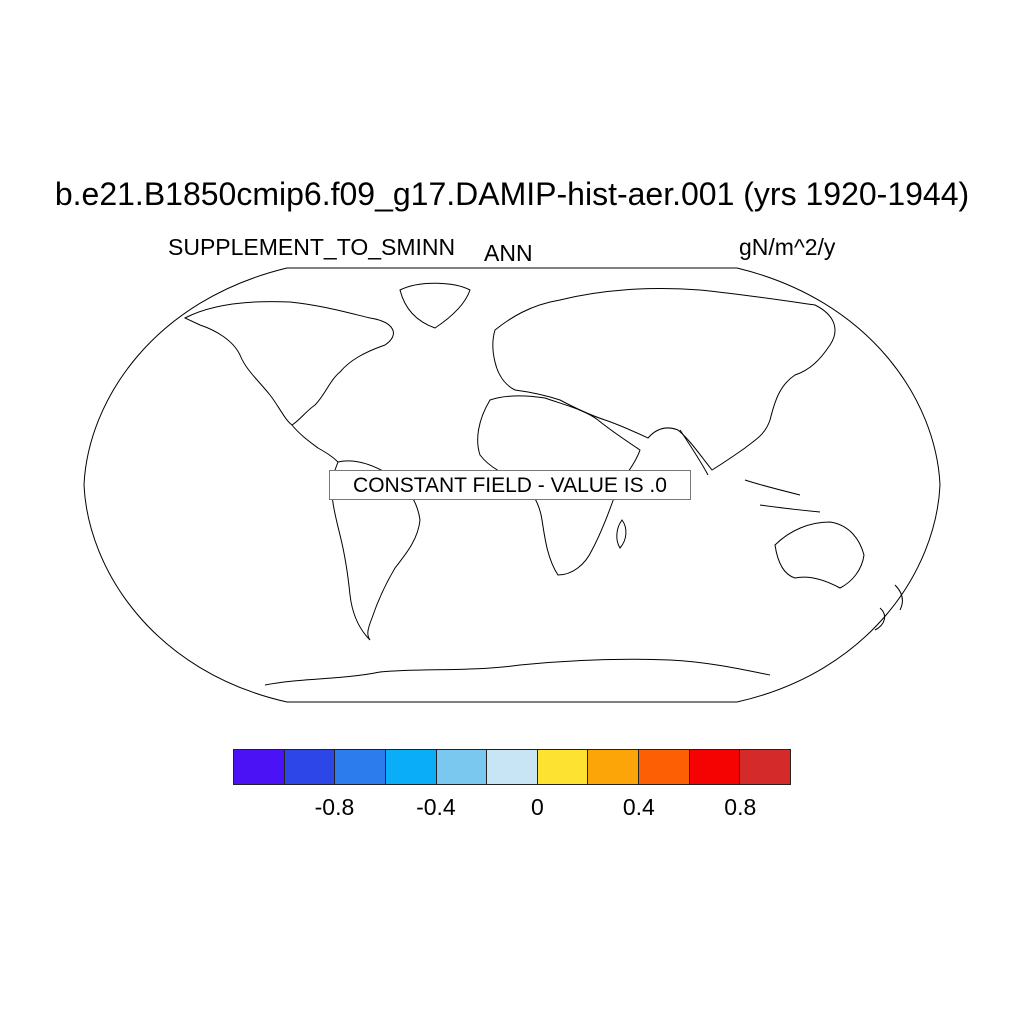  Describe the element at coordinates (508, 253) in the screenshot. I see `season-label: ANN` at that location.